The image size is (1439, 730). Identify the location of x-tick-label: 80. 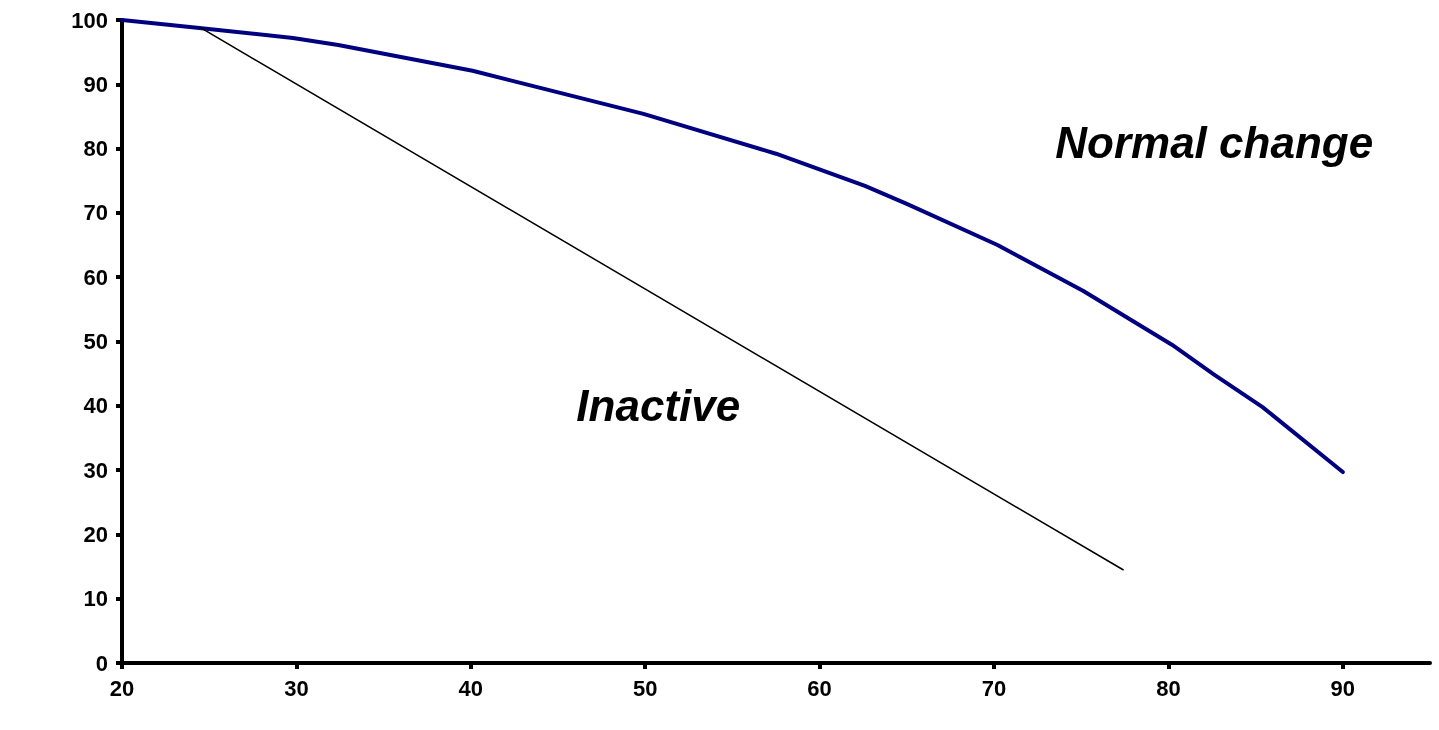
(1168, 688).